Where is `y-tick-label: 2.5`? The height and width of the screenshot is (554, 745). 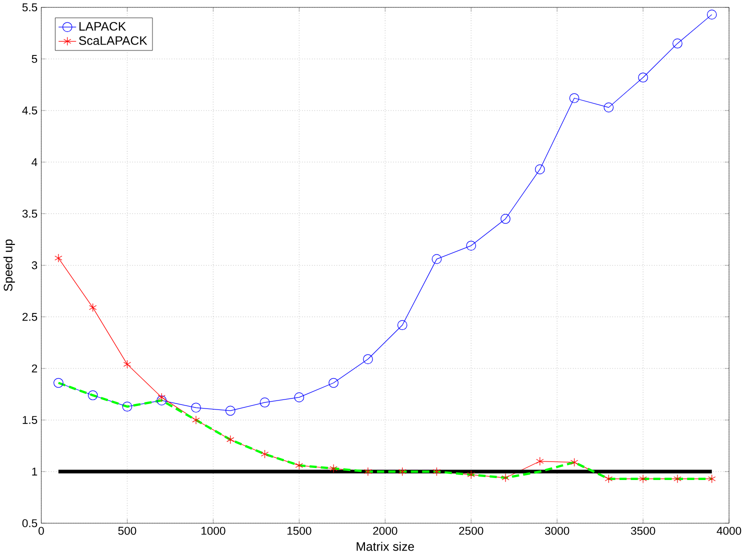
y-tick-label: 2.5 is located at coordinates (30, 316).